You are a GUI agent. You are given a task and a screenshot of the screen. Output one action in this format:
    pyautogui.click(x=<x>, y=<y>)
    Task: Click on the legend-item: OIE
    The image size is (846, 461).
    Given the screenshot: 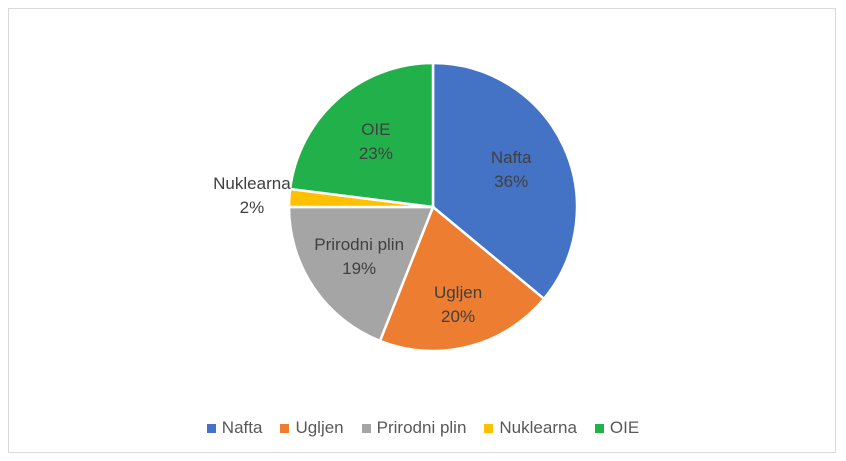 What is the action you would take?
    pyautogui.click(x=617, y=428)
    